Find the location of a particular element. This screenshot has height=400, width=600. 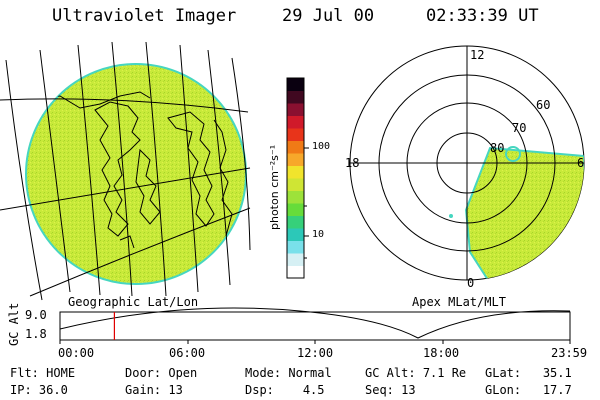

mlt-label-0: 0 is located at coordinates (471, 283).